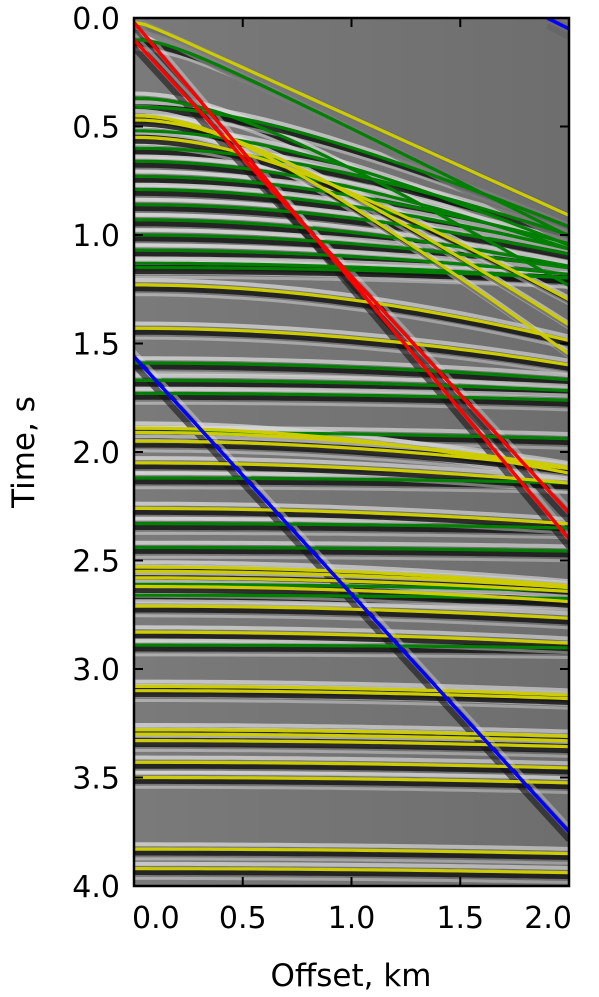  What do you see at coordinates (96, 345) in the screenshot?
I see `y-tick-label: 1.5` at bounding box center [96, 345].